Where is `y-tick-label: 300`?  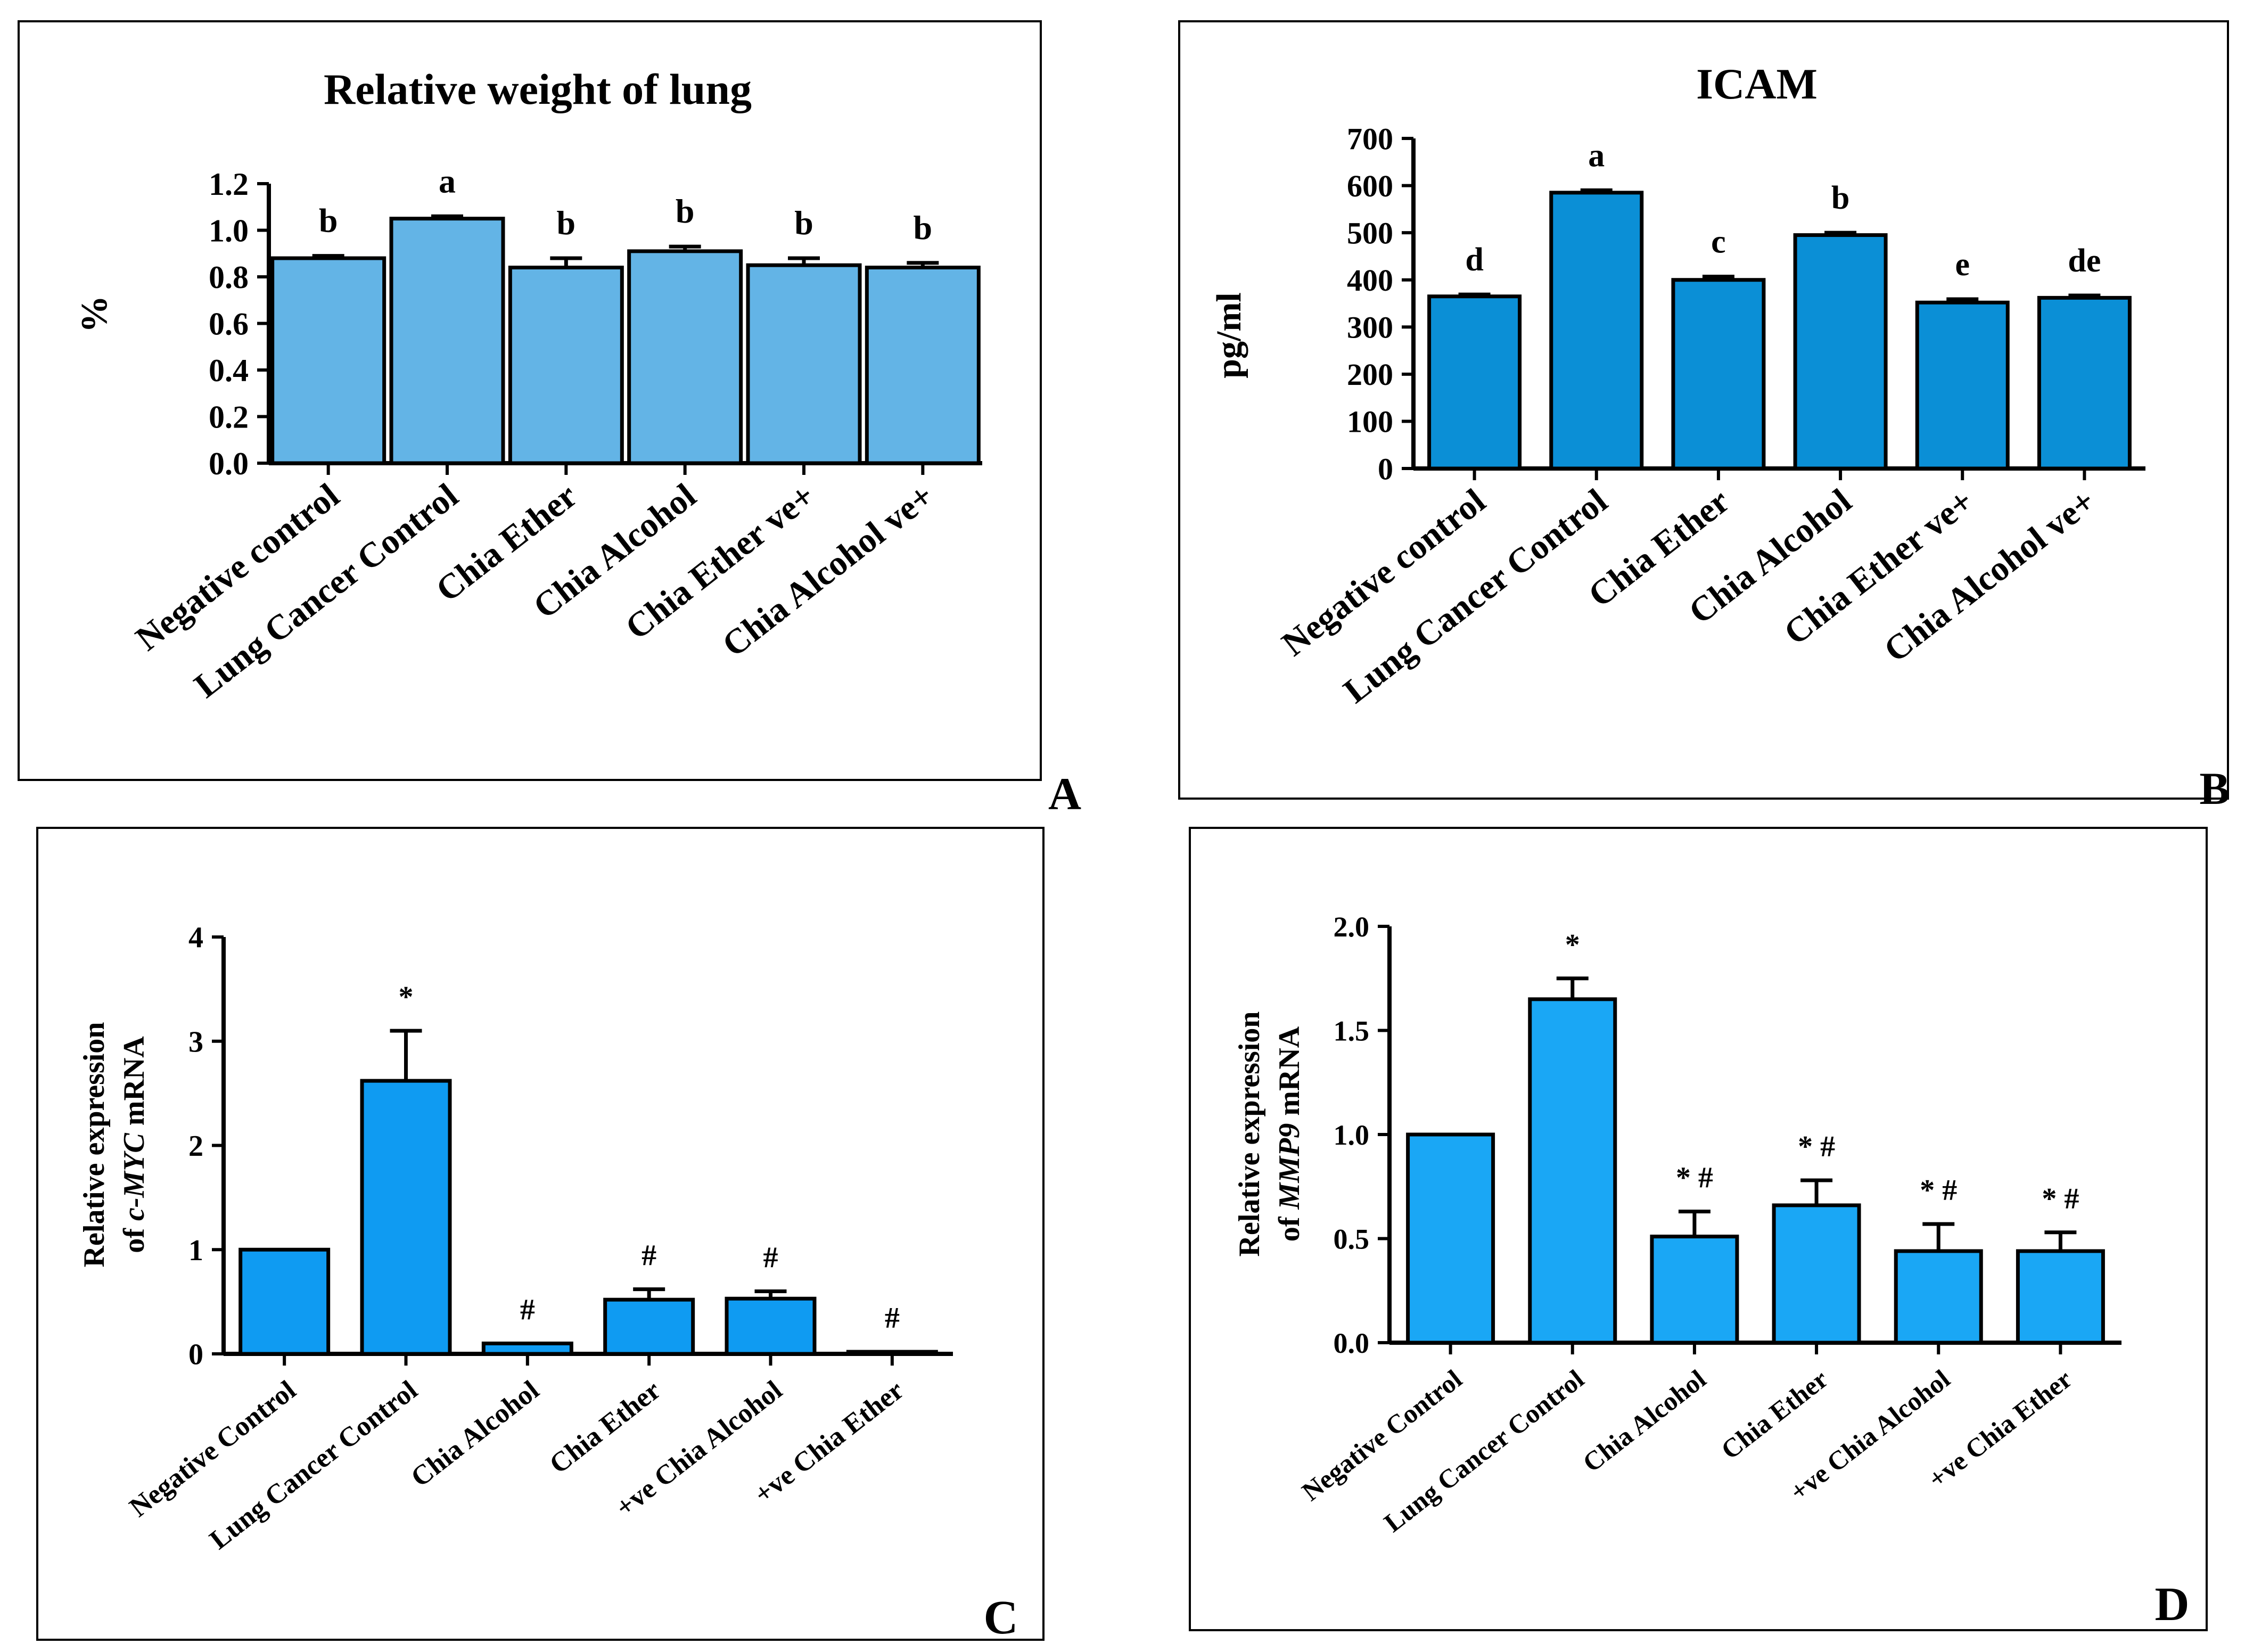
y-tick-label: 300 is located at coordinates (1370, 327).